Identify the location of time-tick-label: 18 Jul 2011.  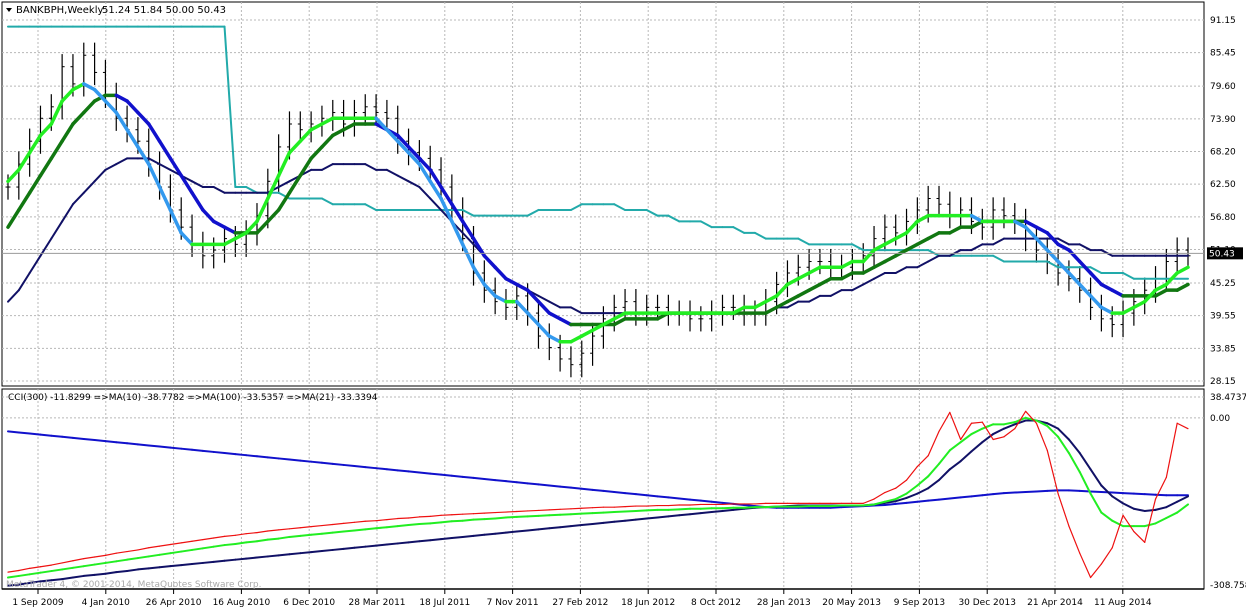
(444, 603).